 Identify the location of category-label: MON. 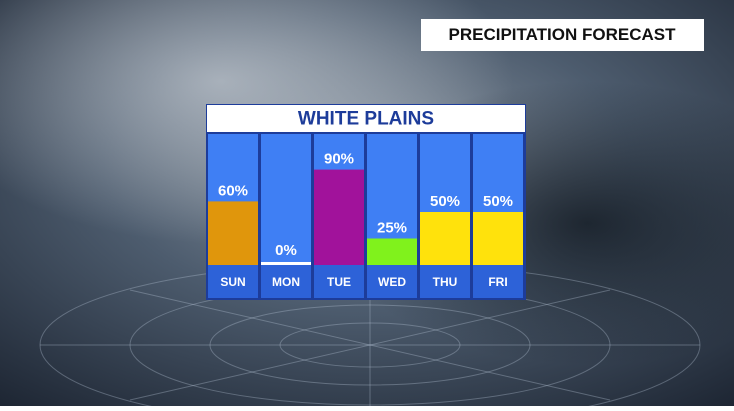
(286, 282).